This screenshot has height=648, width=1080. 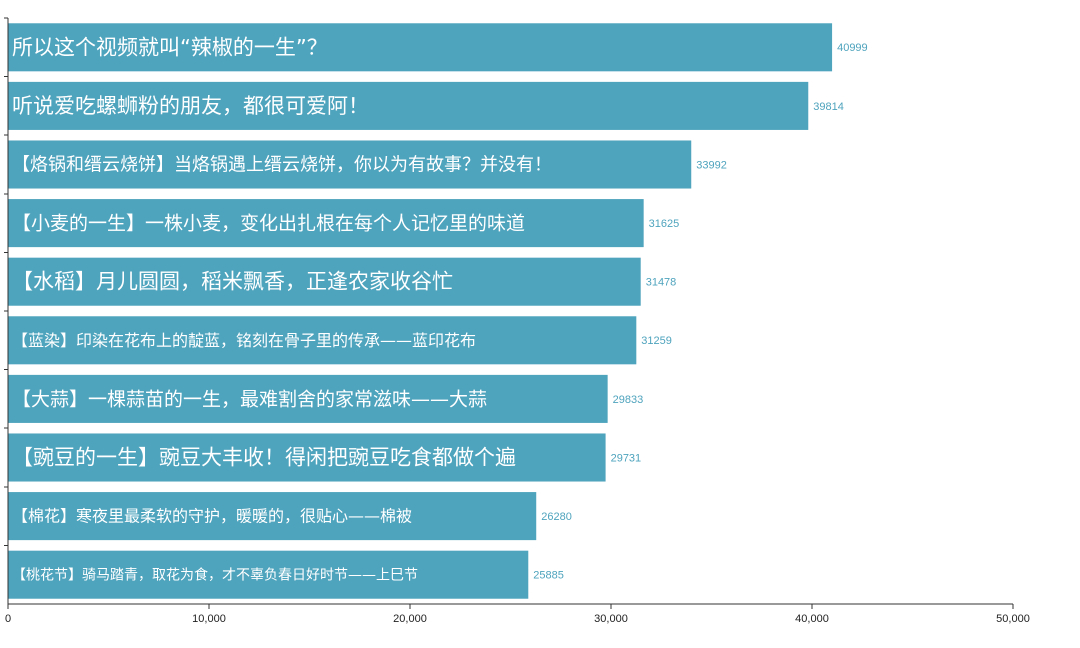 I want to click on bar-group: 听说爱吃螺蛳粉的朋友，都很可爱阿！ 39814, so click(x=426, y=105).